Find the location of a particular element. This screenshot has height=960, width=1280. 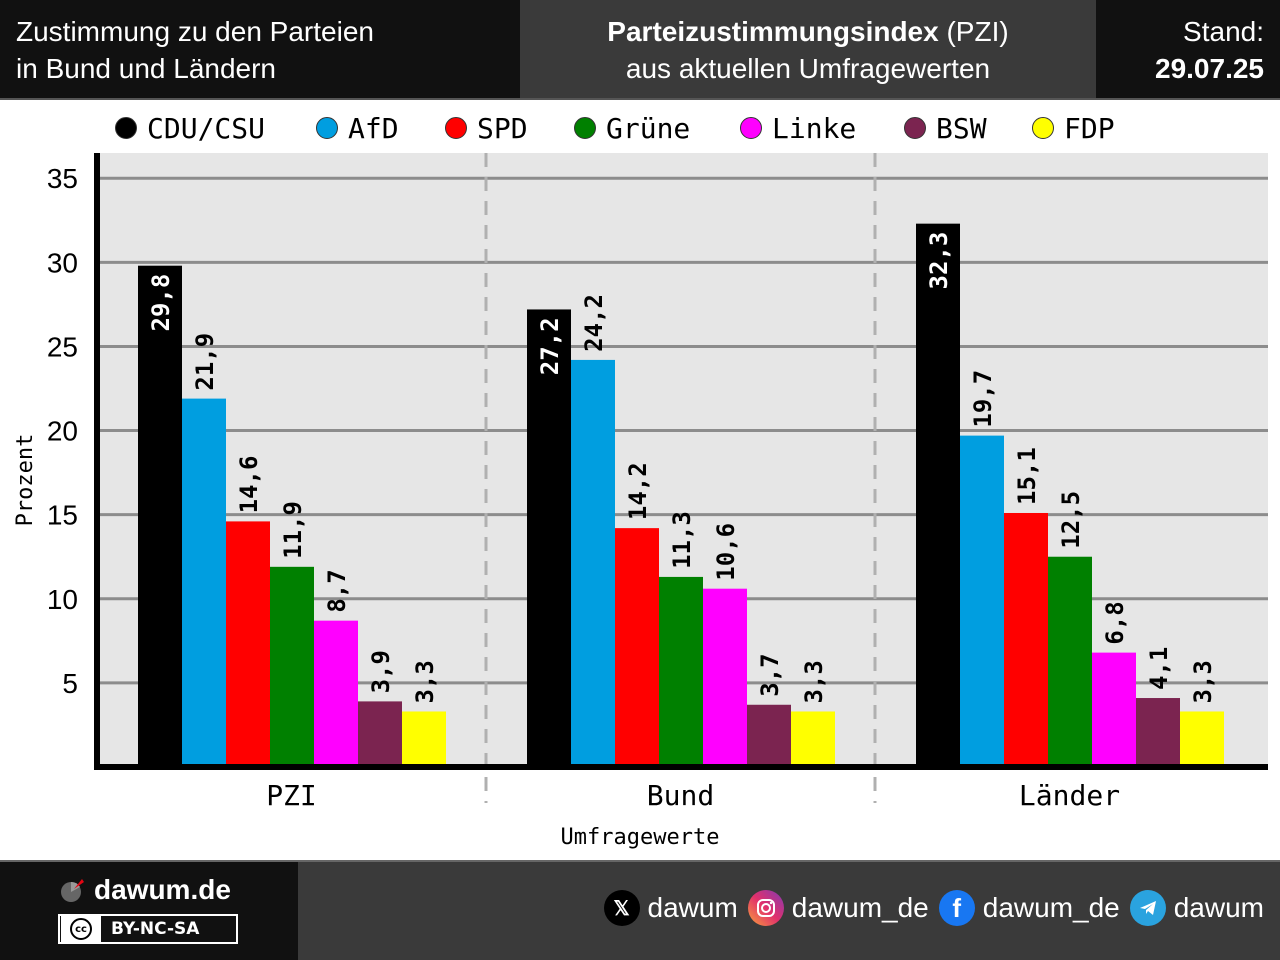

bar-value-label: 19,7 is located at coordinates (983, 399).